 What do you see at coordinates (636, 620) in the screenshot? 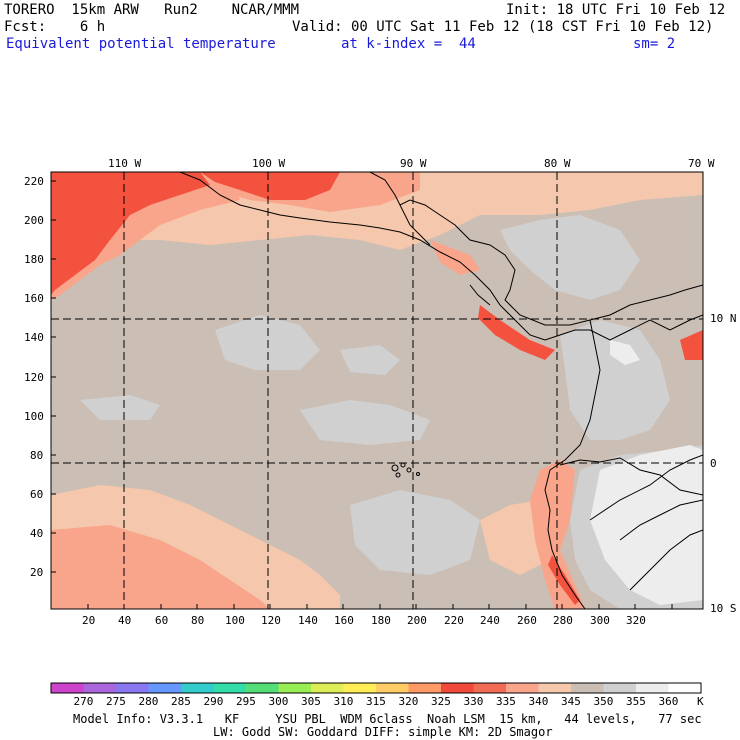
I see `x-tick-label: 320` at bounding box center [636, 620].